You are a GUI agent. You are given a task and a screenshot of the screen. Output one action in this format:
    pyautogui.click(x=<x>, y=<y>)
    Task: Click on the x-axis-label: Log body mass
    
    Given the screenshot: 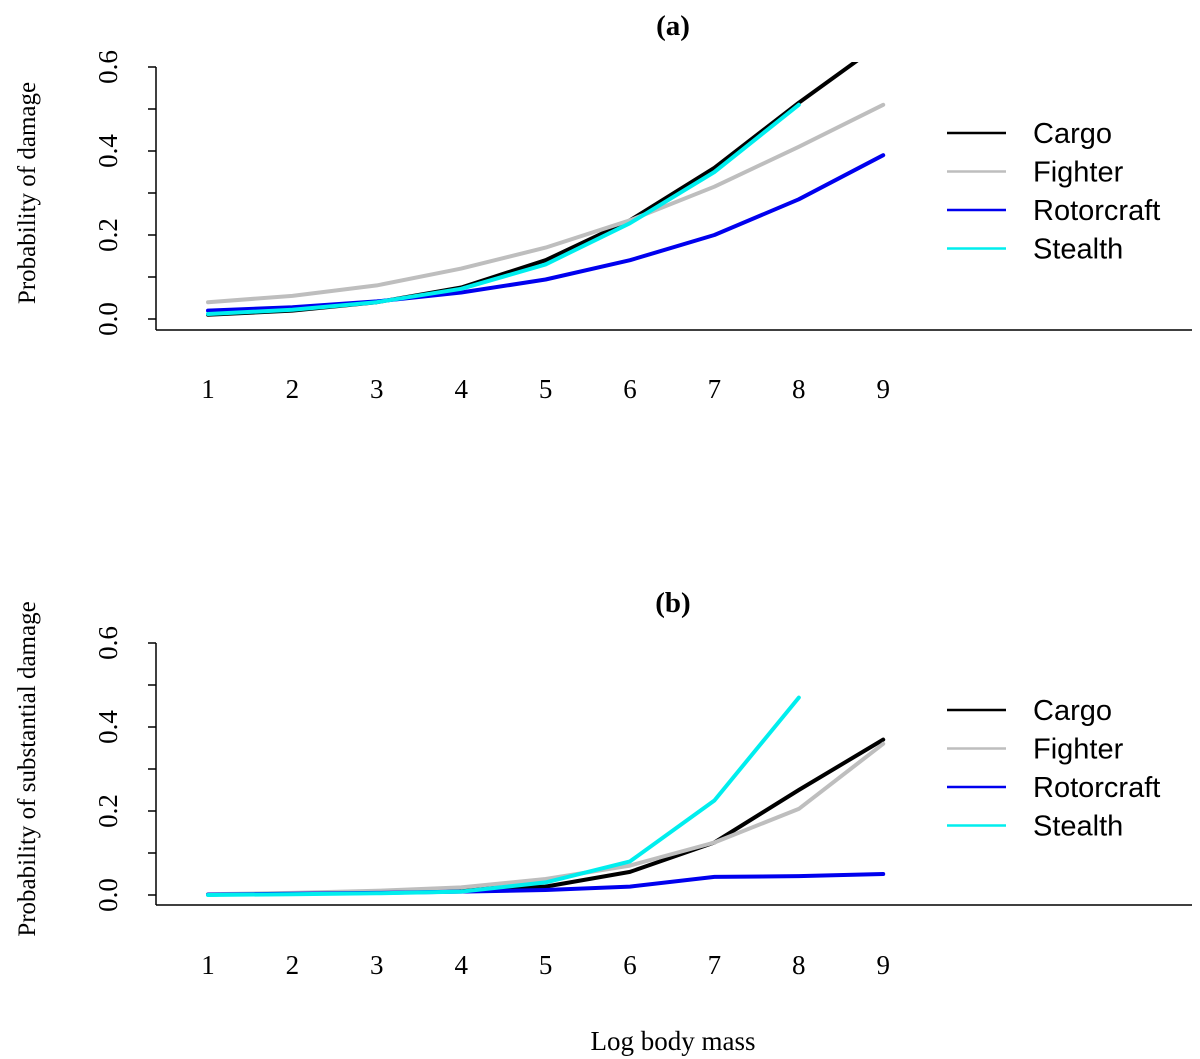 What is the action you would take?
    pyautogui.click(x=673, y=1041)
    